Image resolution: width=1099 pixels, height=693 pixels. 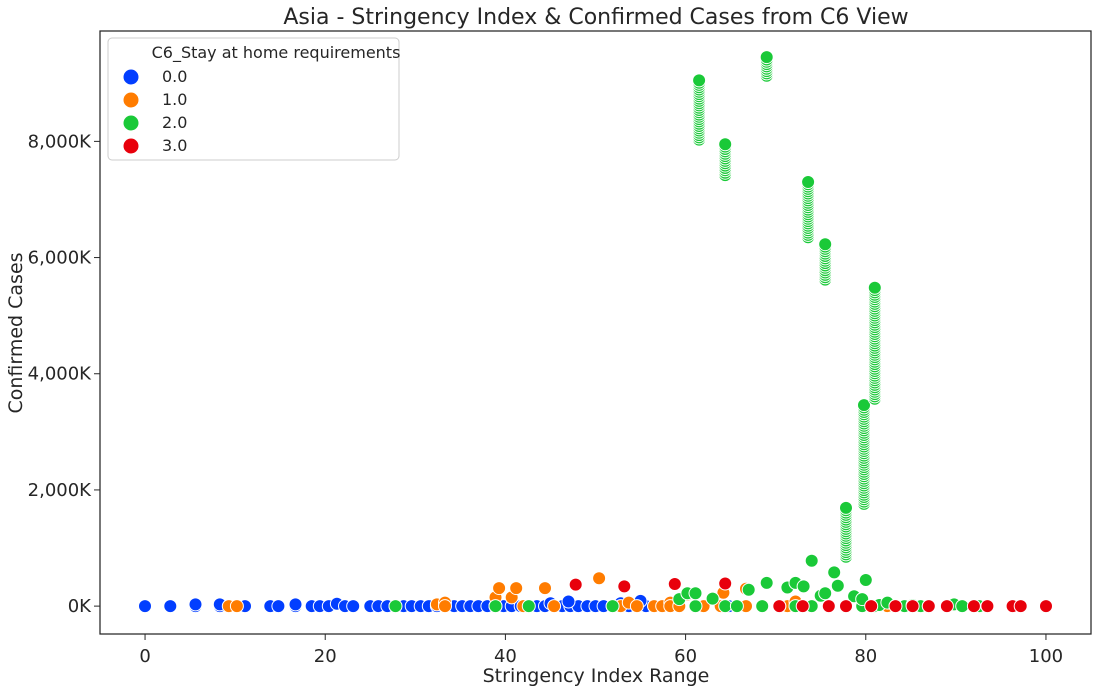 I want to click on y-tick-label: 4,000K, so click(x=60, y=374).